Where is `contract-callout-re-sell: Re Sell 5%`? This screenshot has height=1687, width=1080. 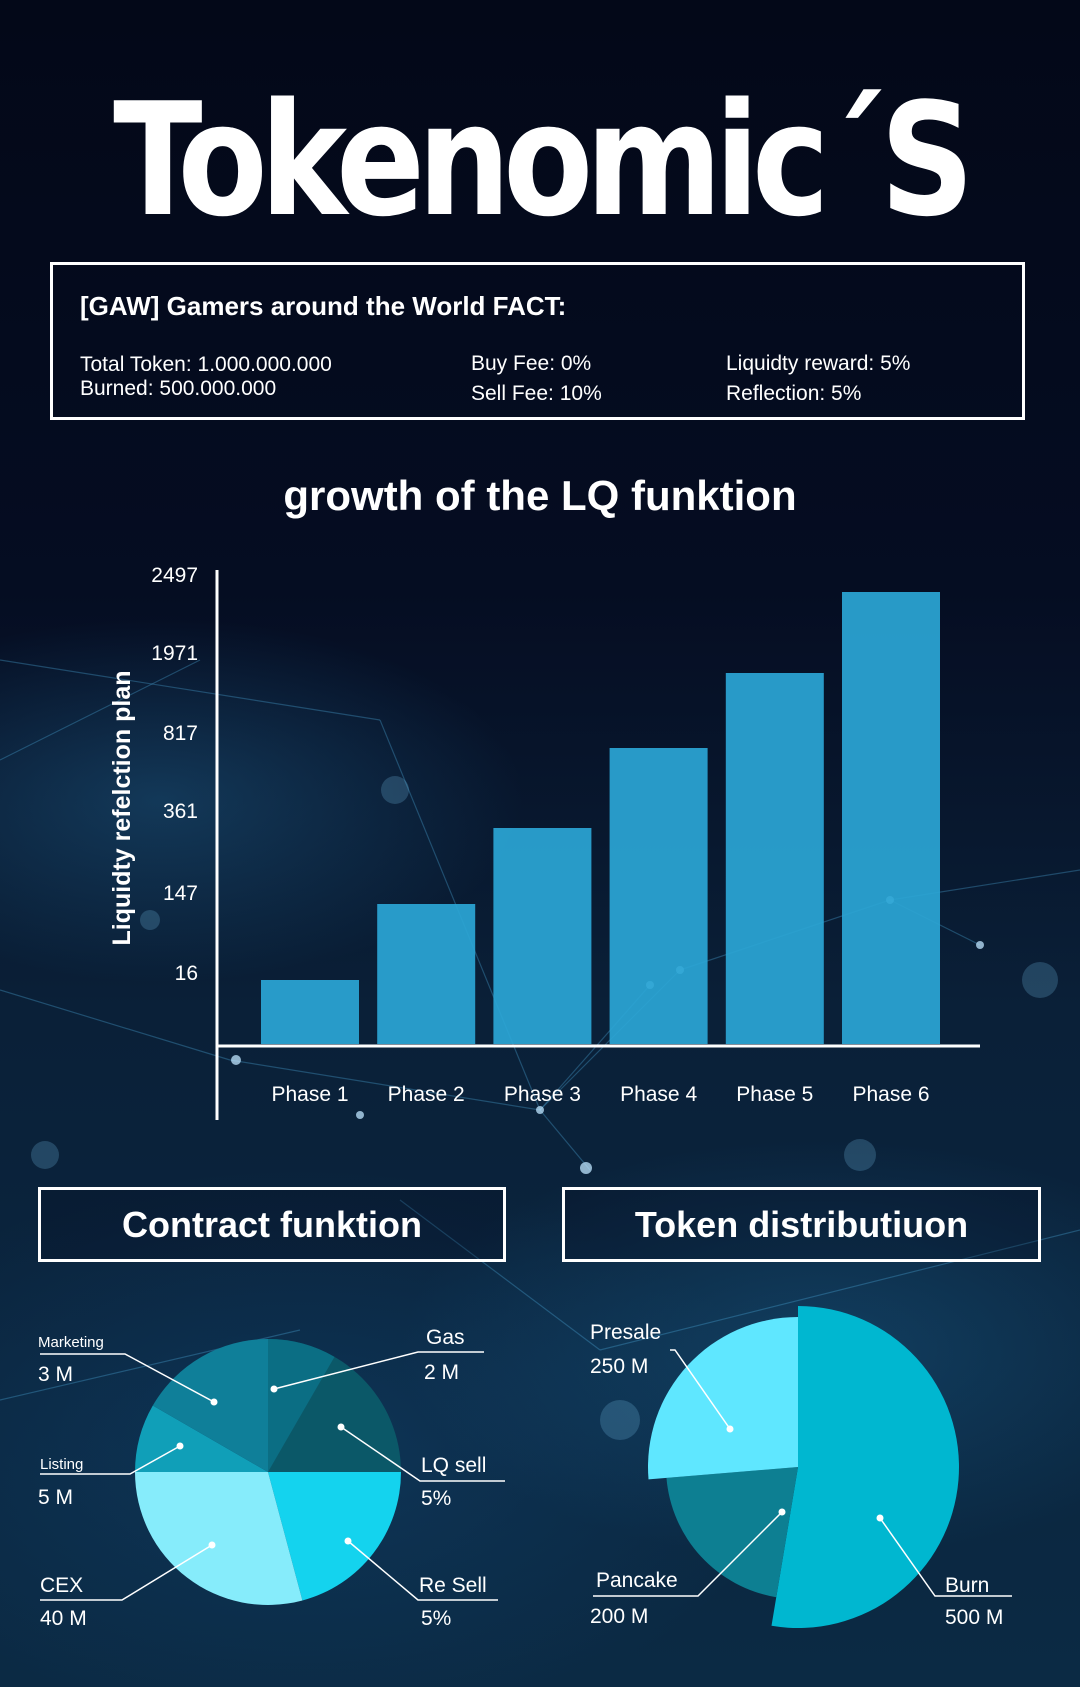 contract-callout-re-sell: Re Sell 5% is located at coordinates (421, 1583).